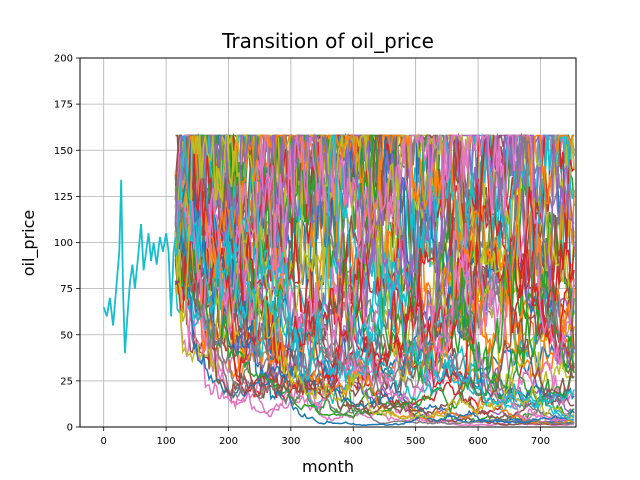  What do you see at coordinates (63, 197) in the screenshot?
I see `y-tick-label: 125` at bounding box center [63, 197].